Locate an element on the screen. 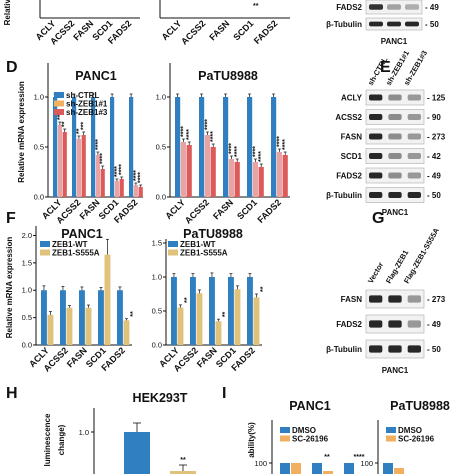  y-axis-label: change) is located at coordinates (61, 439).